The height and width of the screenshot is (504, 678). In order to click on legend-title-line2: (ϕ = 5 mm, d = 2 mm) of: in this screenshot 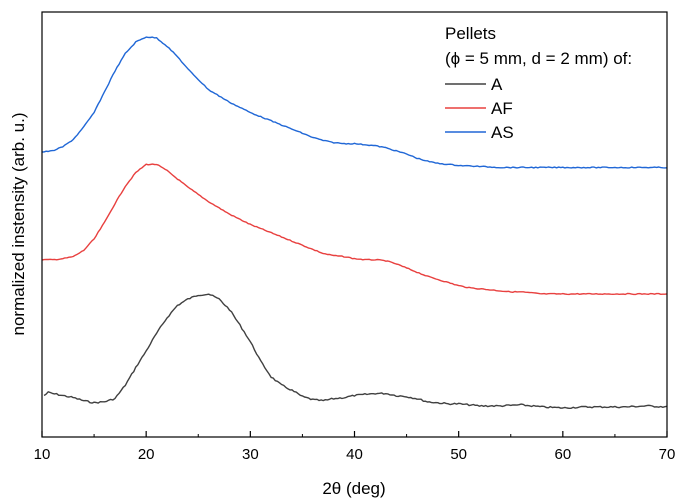, I will do `click(538, 58)`.